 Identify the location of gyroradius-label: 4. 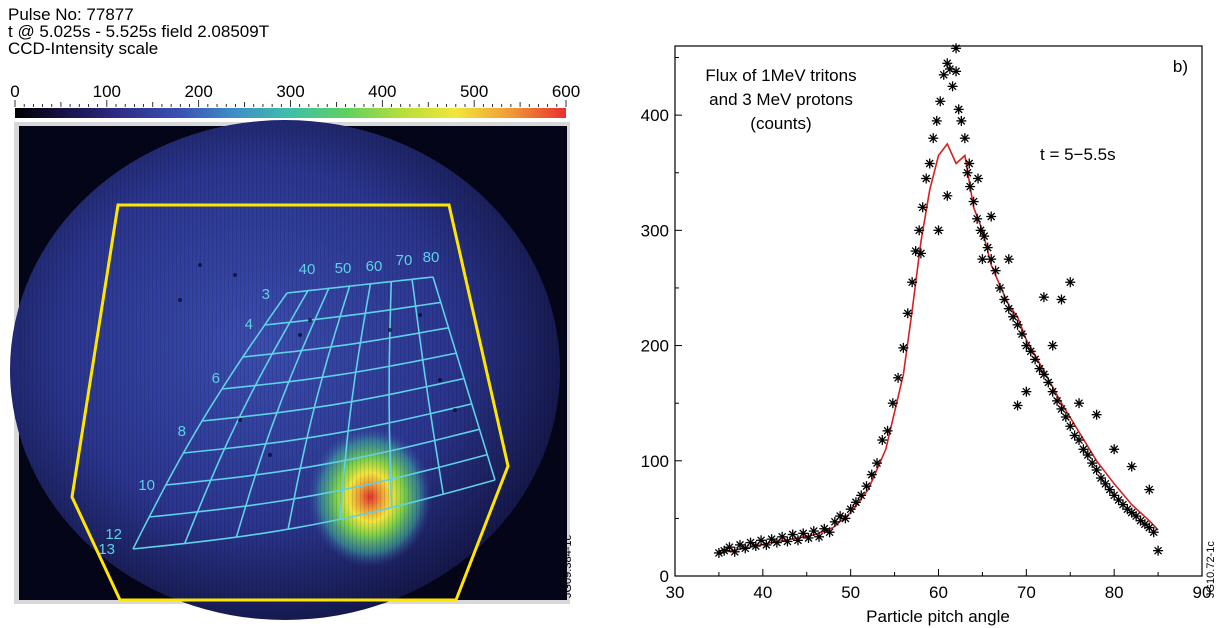
(249, 324).